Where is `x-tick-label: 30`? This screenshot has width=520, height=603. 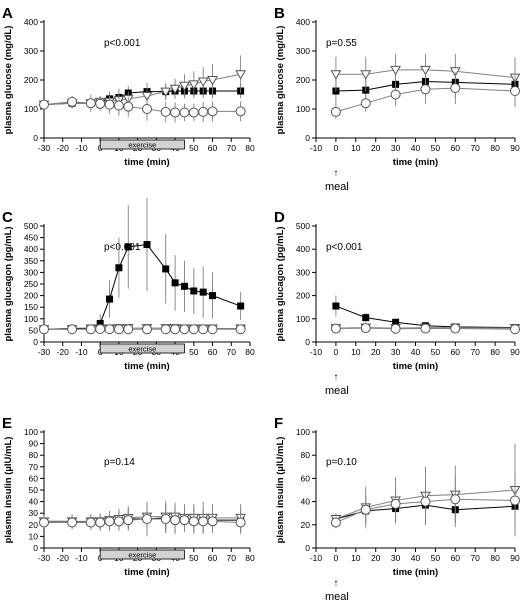
x-tick-label: 30 is located at coordinates (396, 558).